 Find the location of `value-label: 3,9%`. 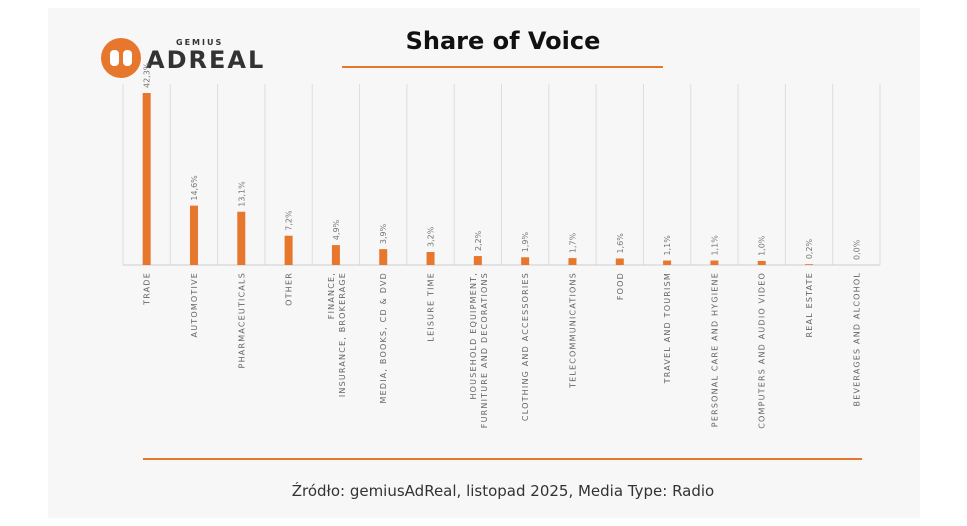

value-label: 3,9% is located at coordinates (383, 233).